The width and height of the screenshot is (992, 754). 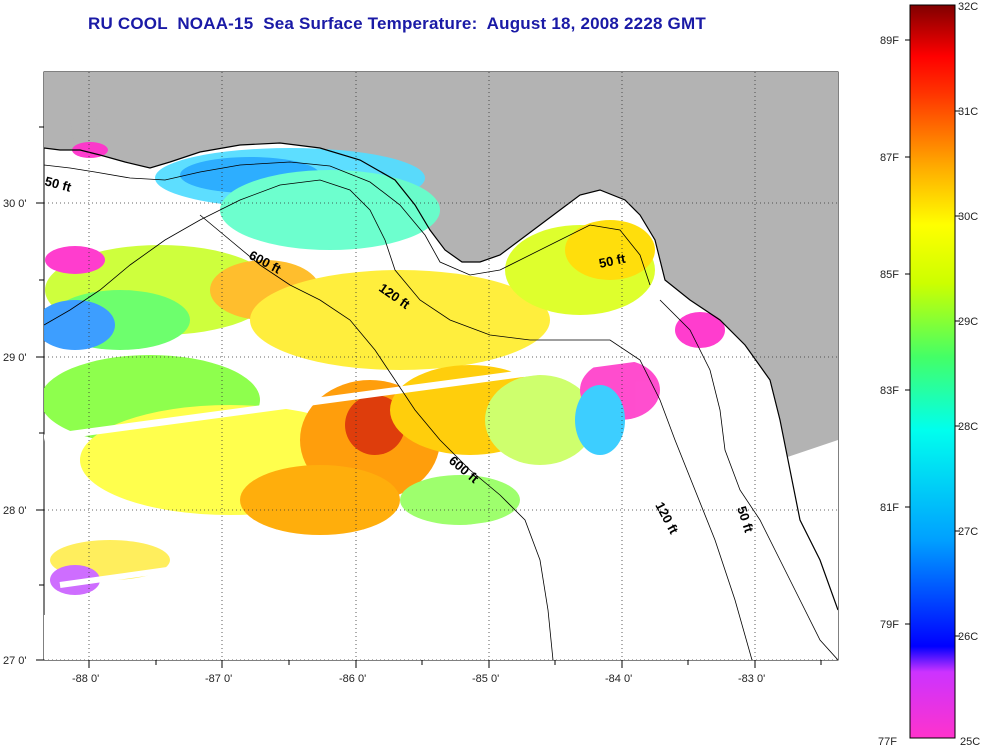 I want to click on colorbar-celsius-label: 26C, so click(x=968, y=637).